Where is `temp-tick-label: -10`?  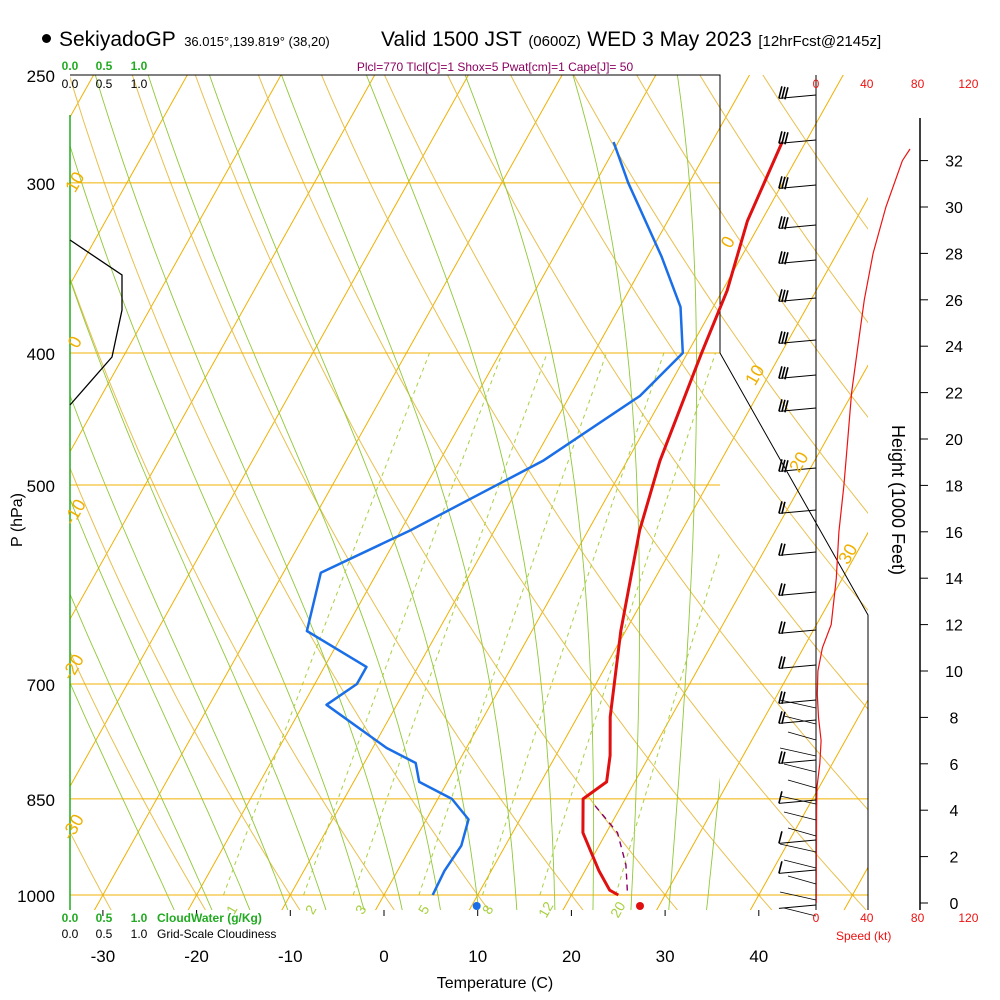 temp-tick-label: -10 is located at coordinates (290, 956).